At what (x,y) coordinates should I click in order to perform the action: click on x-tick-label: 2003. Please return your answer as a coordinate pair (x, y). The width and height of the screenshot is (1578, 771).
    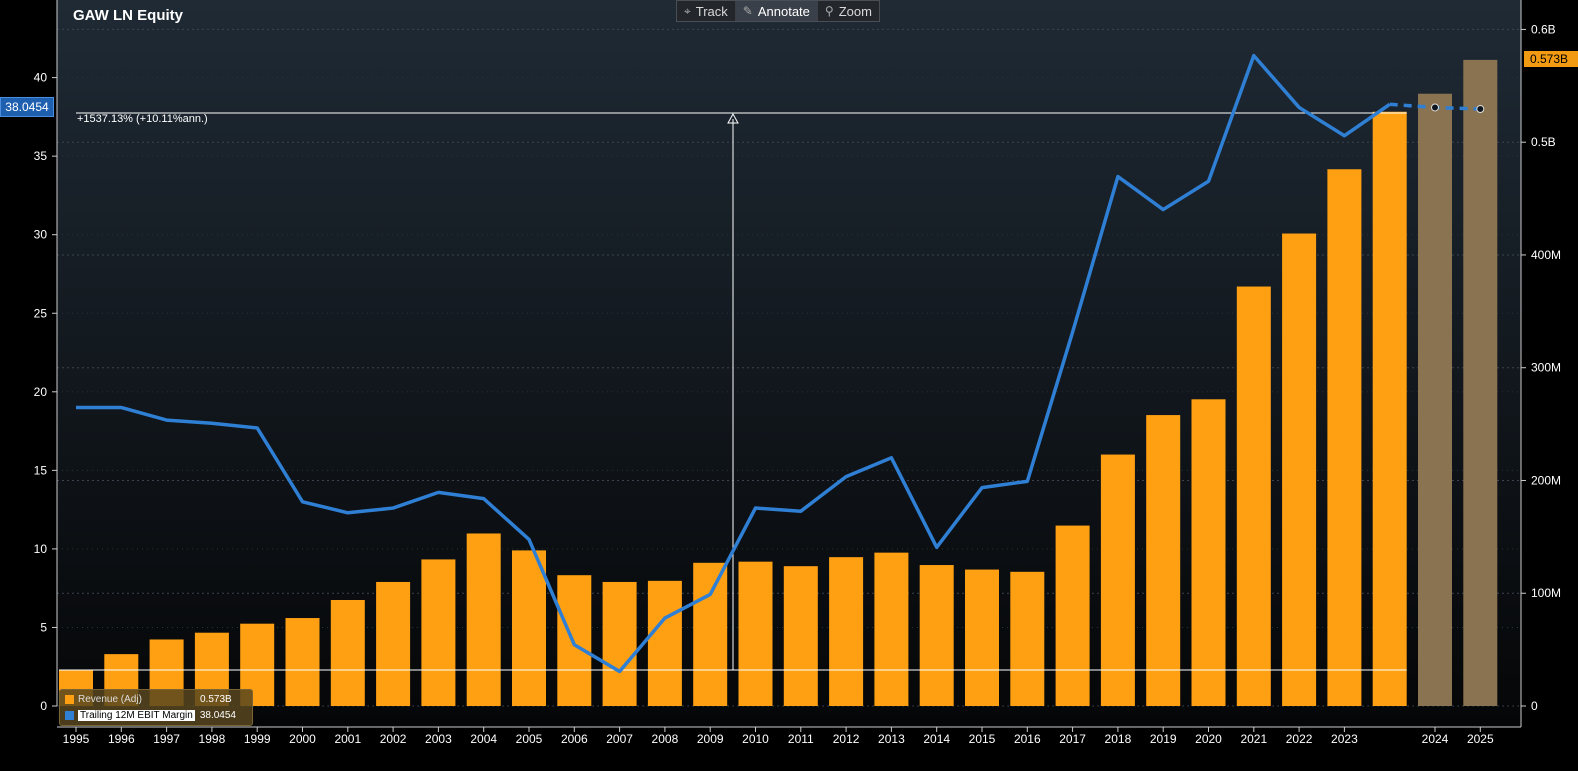
    Looking at the image, I should click on (438, 739).